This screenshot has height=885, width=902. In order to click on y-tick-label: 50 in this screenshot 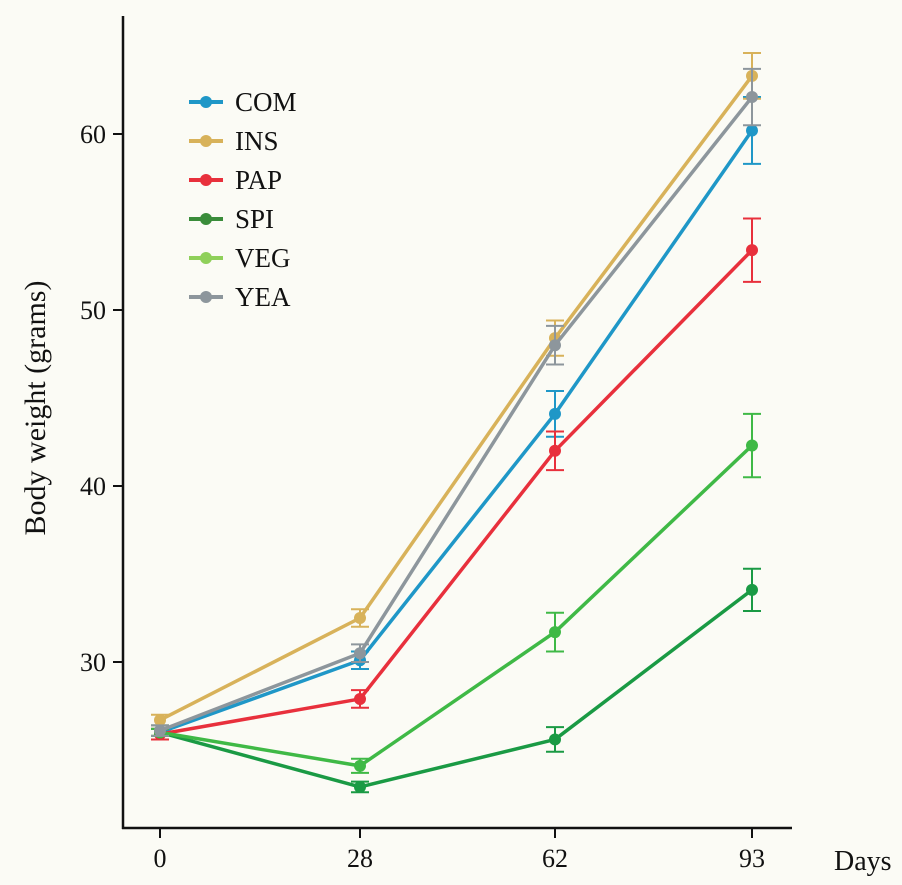, I will do `click(93, 310)`.